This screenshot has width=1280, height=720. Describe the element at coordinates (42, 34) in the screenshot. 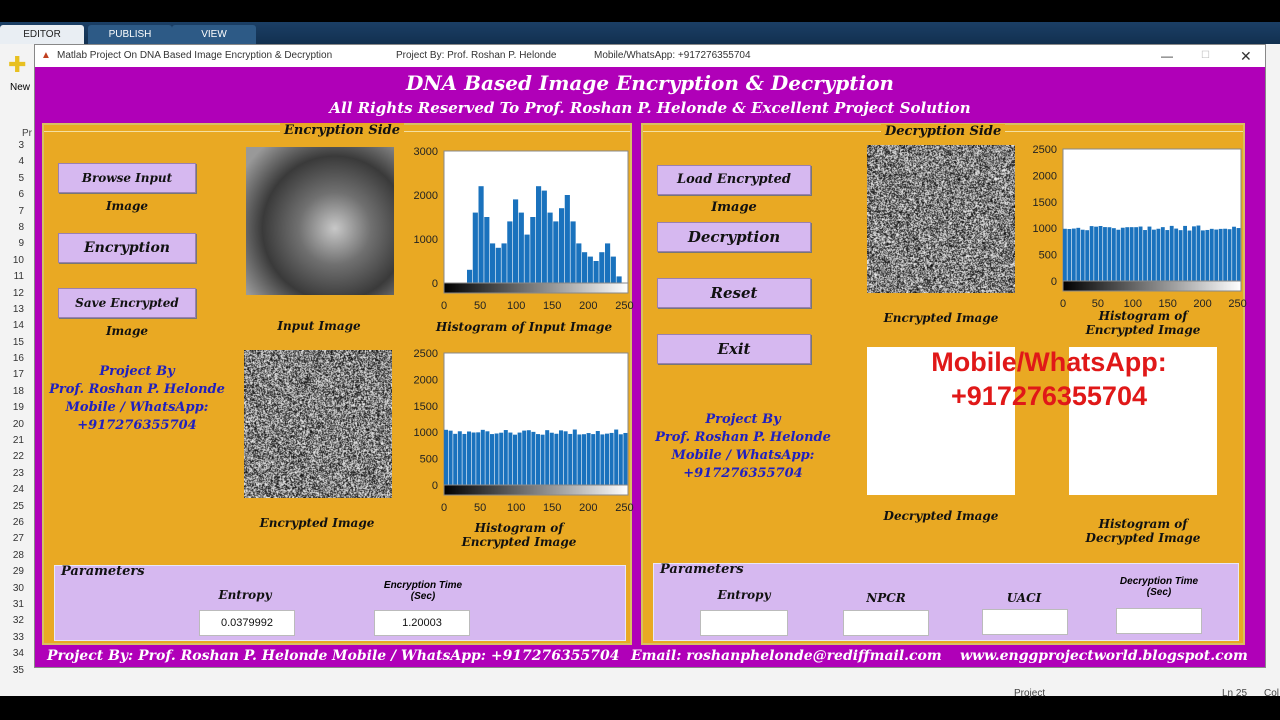

I see `tab-editor: EDITOR` at that location.